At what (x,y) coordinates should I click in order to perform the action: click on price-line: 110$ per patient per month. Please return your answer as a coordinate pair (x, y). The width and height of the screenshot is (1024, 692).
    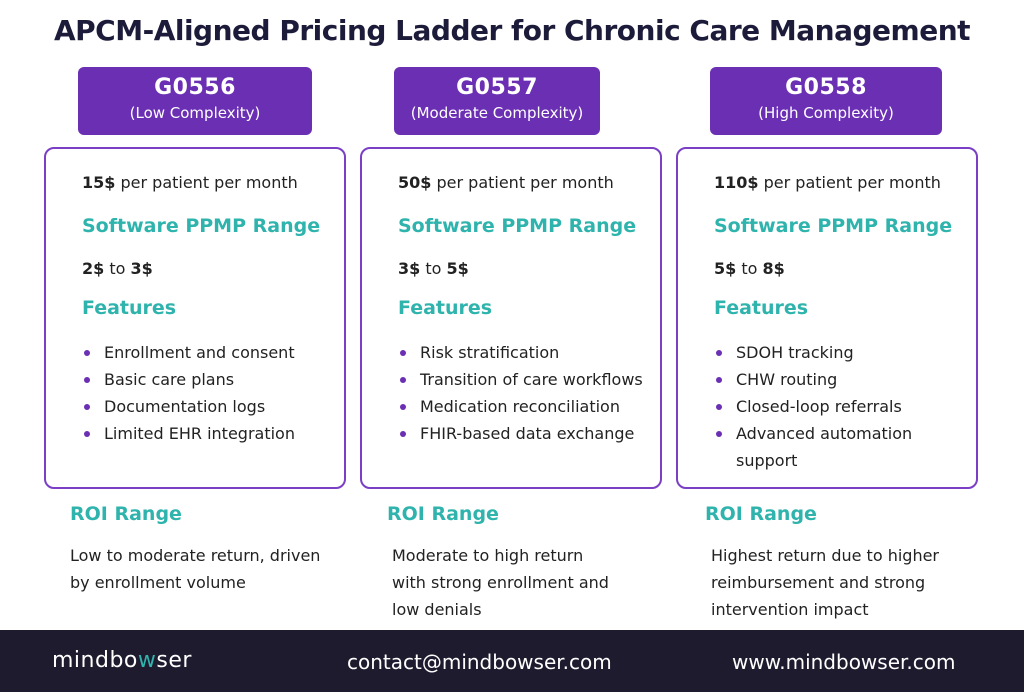
    Looking at the image, I should click on (827, 182).